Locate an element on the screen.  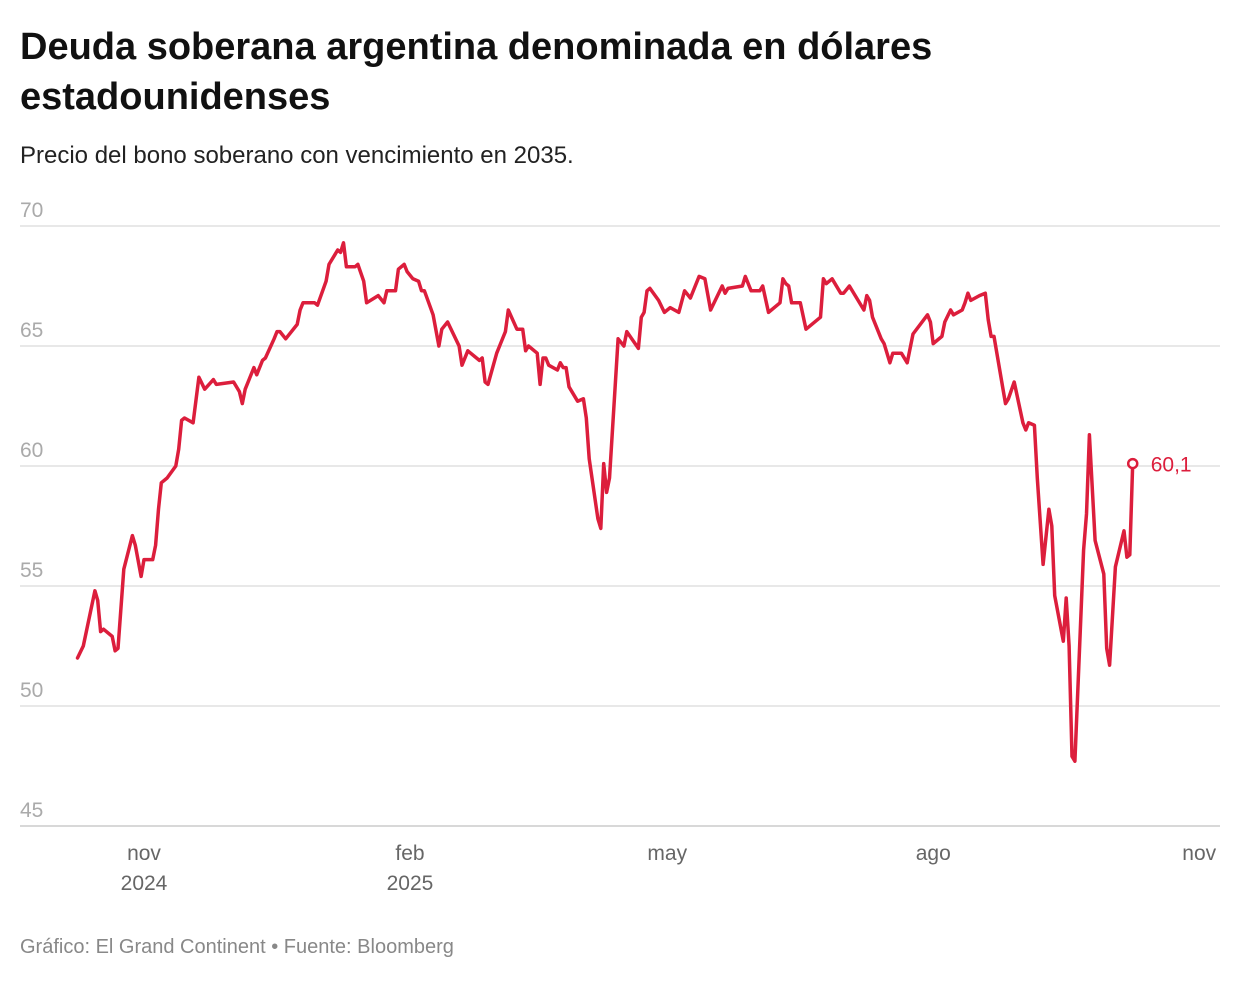
y-tick-label: 65 is located at coordinates (31, 330).